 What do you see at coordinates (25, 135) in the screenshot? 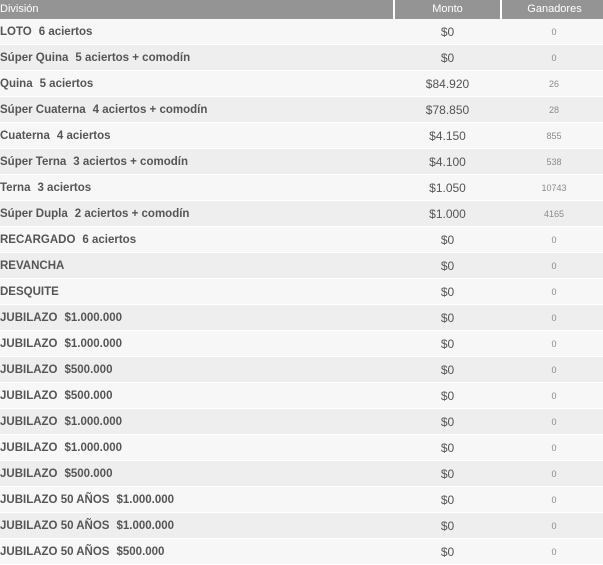
I see `division-name: Cuaterna` at bounding box center [25, 135].